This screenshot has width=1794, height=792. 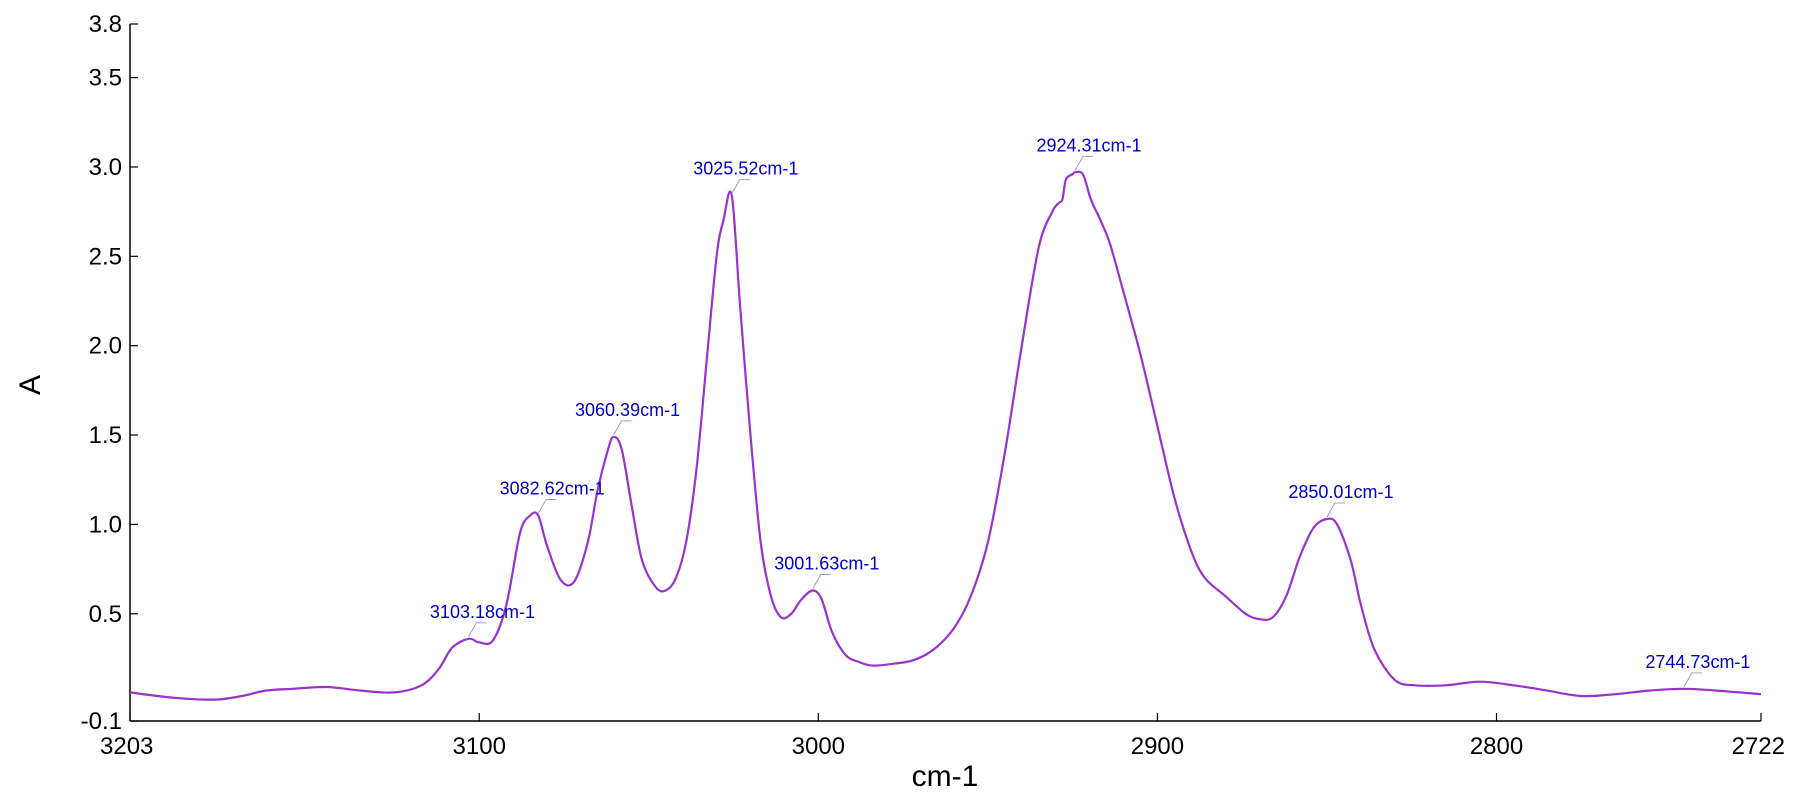 What do you see at coordinates (479, 746) in the screenshot?
I see `x-tick-label: 3100` at bounding box center [479, 746].